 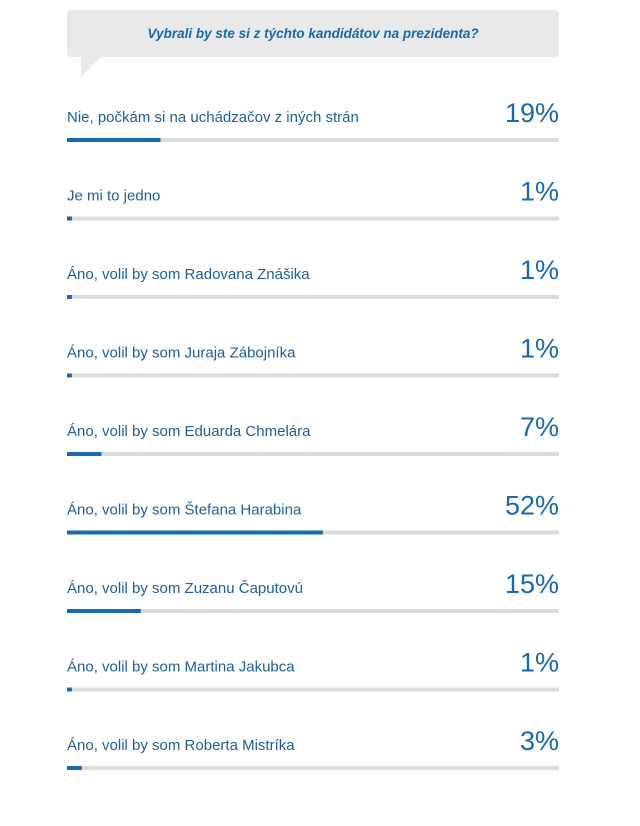 I want to click on option-label: Áno, volil by som Martina Jakubca, so click(x=181, y=667).